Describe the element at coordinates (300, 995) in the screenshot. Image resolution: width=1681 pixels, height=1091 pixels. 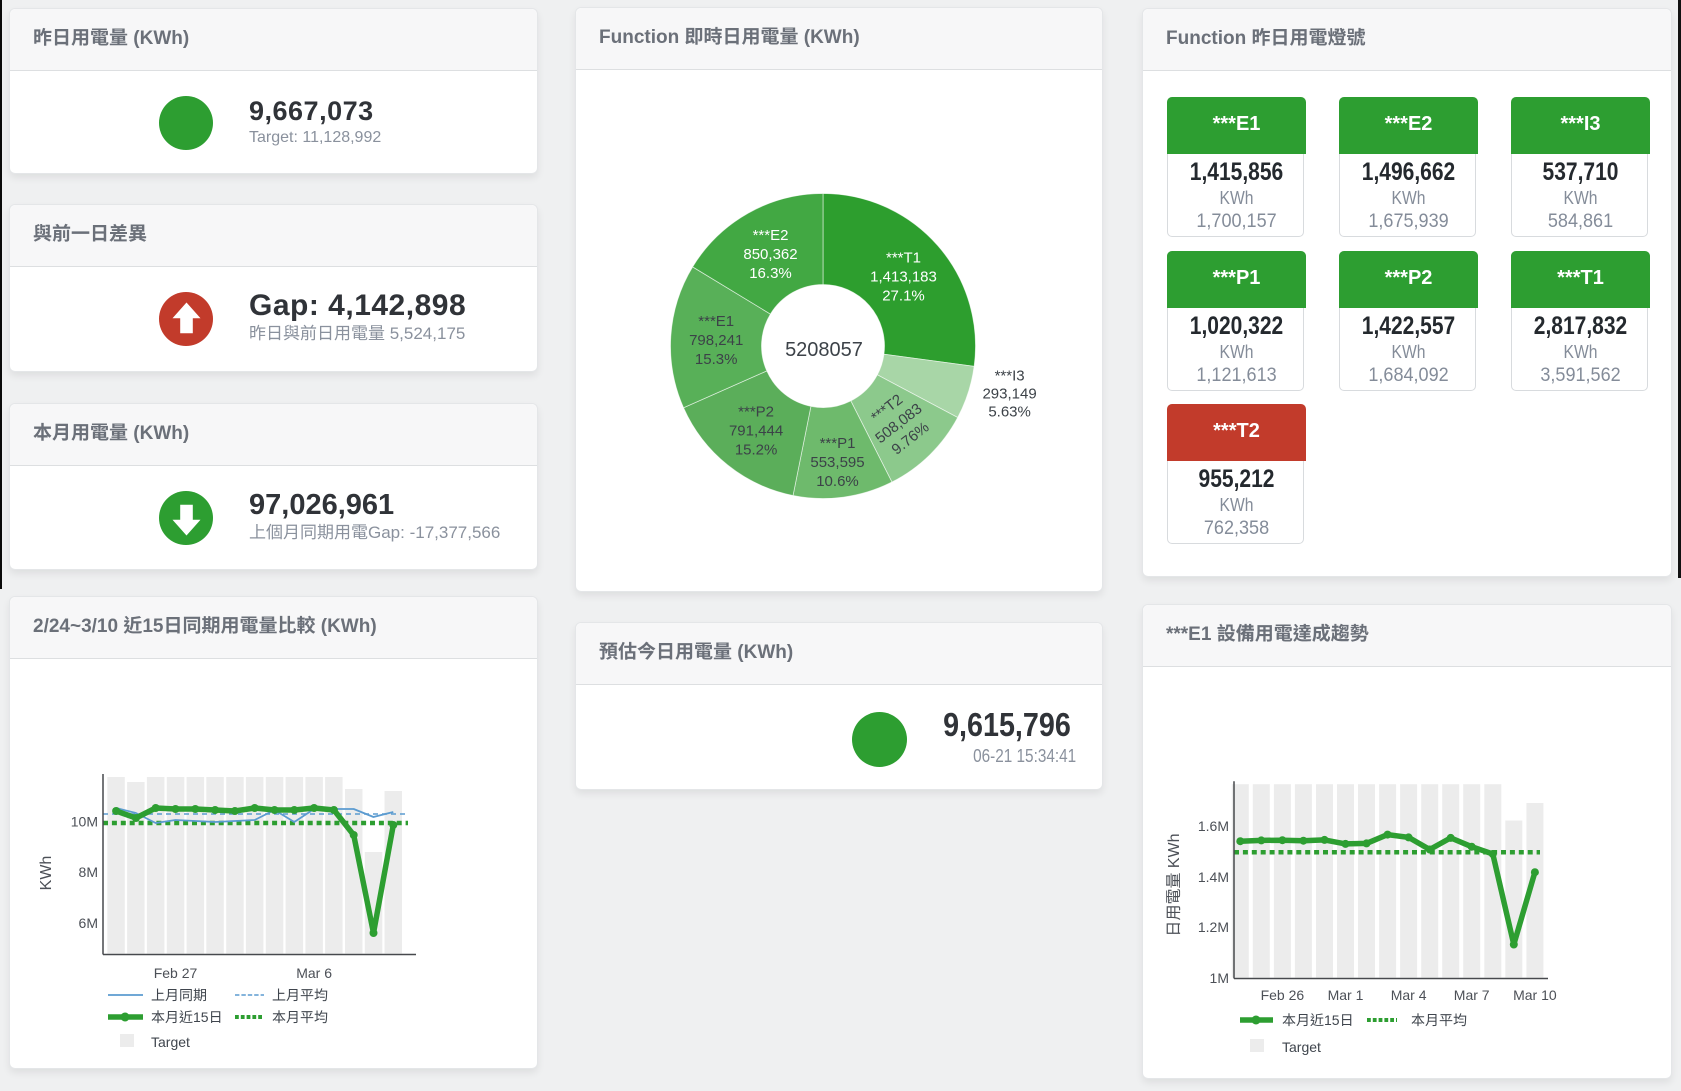
I see `svg-text: 上月平均` at that location.